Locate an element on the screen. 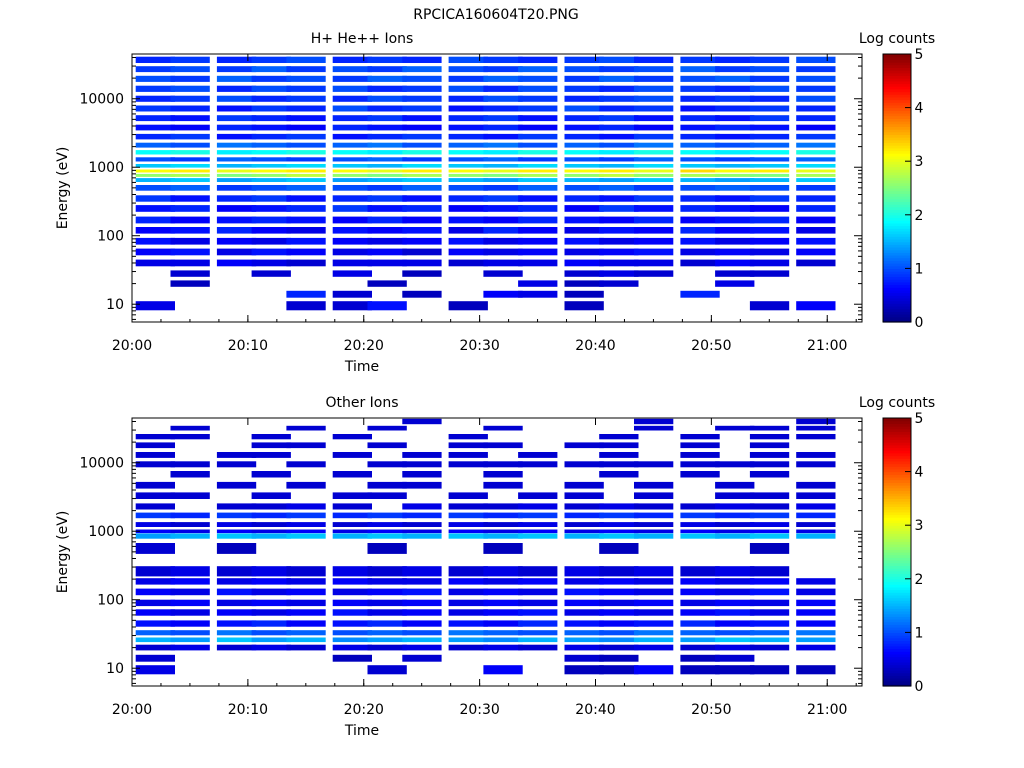 The height and width of the screenshot is (768, 1024). colorbar-frame is located at coordinates (897, 188).